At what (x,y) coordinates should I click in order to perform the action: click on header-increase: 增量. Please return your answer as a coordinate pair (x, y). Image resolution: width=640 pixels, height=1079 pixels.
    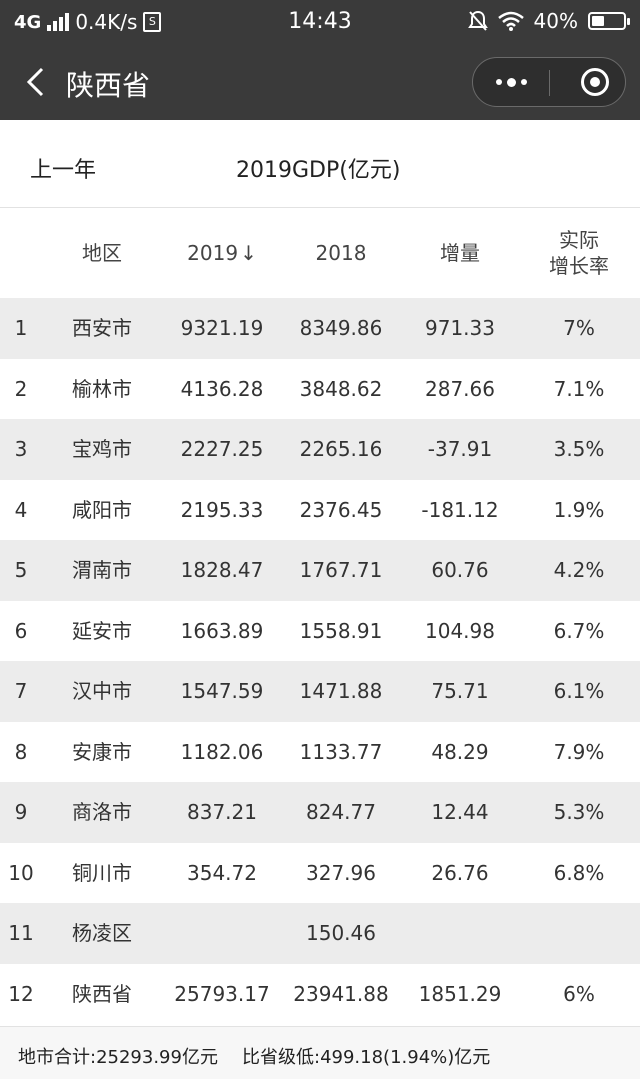
    Looking at the image, I should click on (460, 253).